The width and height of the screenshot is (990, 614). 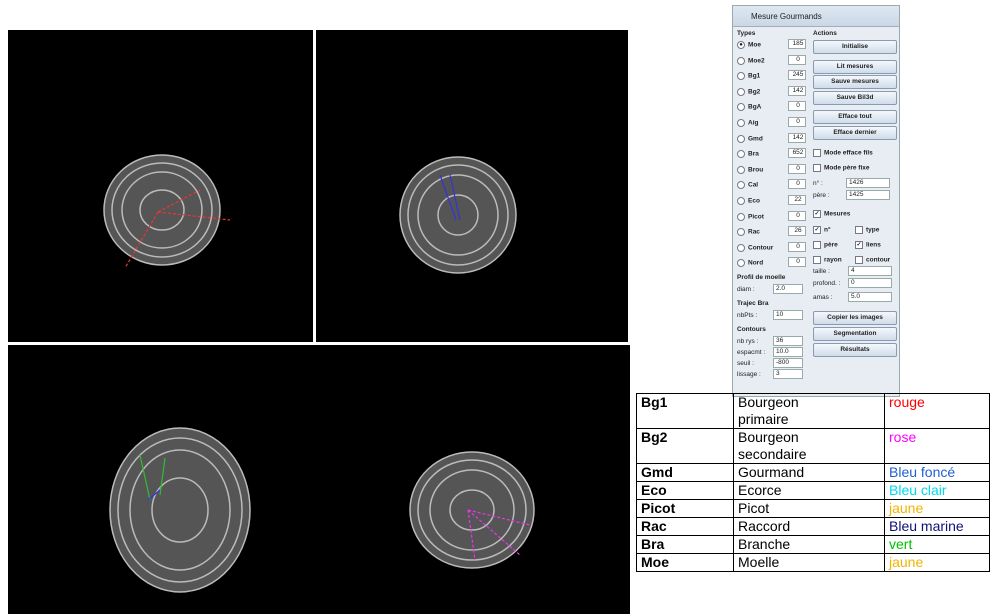 What do you see at coordinates (654, 437) in the screenshot?
I see `cell-text: Bg2` at bounding box center [654, 437].